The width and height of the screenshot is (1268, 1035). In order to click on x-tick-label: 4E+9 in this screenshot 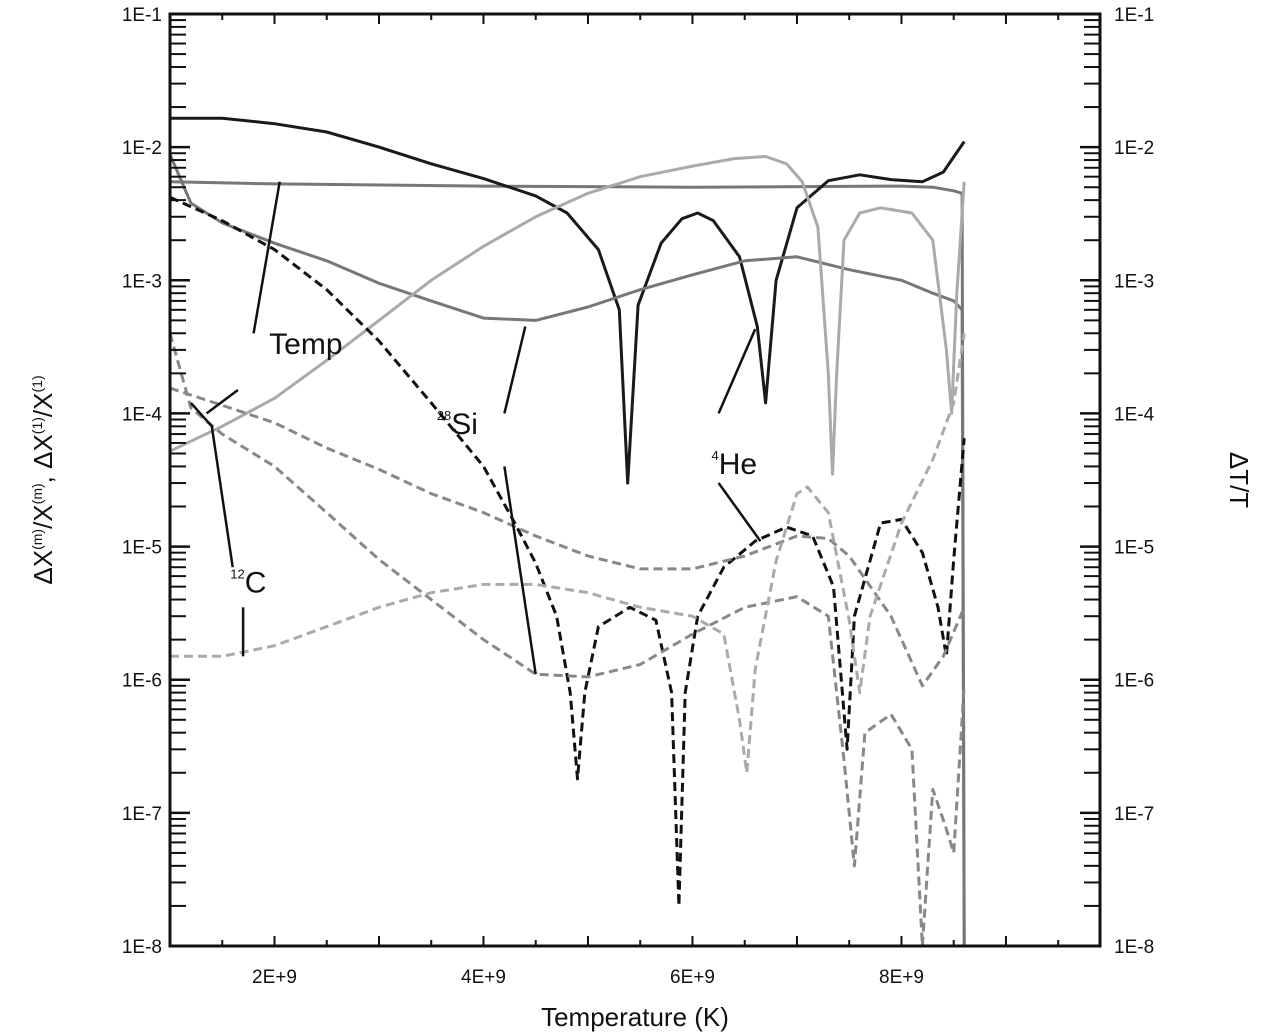, I will do `click(483, 977)`.